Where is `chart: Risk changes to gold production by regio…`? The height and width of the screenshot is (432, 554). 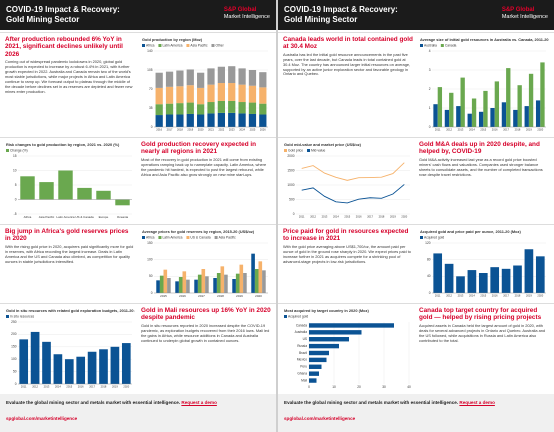
chart: Risk changes to gold production by regio… is located at coordinates (69, 180).